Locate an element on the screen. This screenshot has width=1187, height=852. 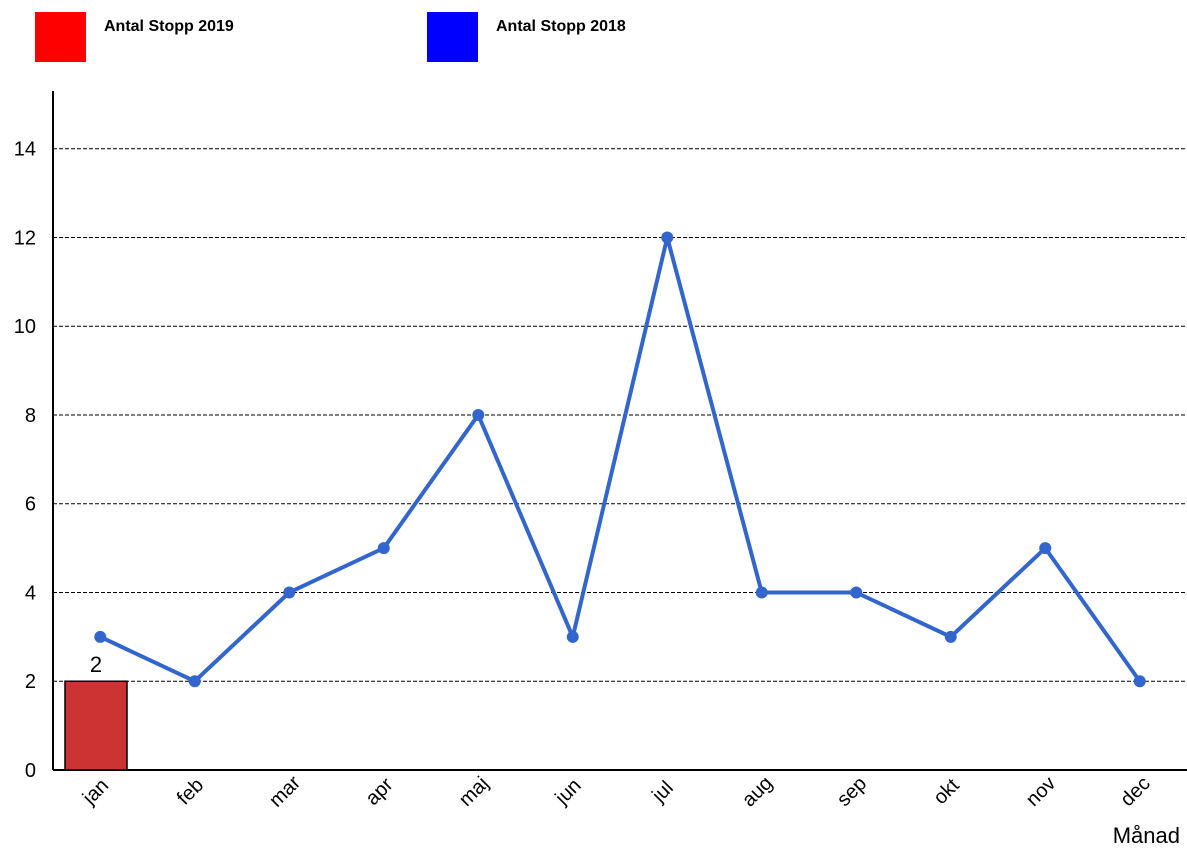
y-tick-label: 6 is located at coordinates (30, 505).